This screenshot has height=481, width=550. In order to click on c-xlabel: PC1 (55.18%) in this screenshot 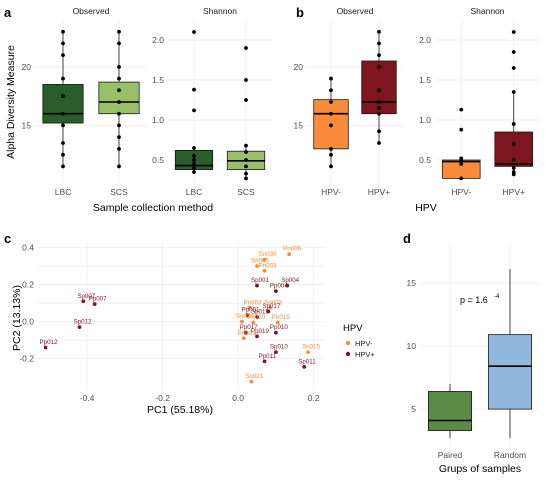, I will do `click(180, 410)`.